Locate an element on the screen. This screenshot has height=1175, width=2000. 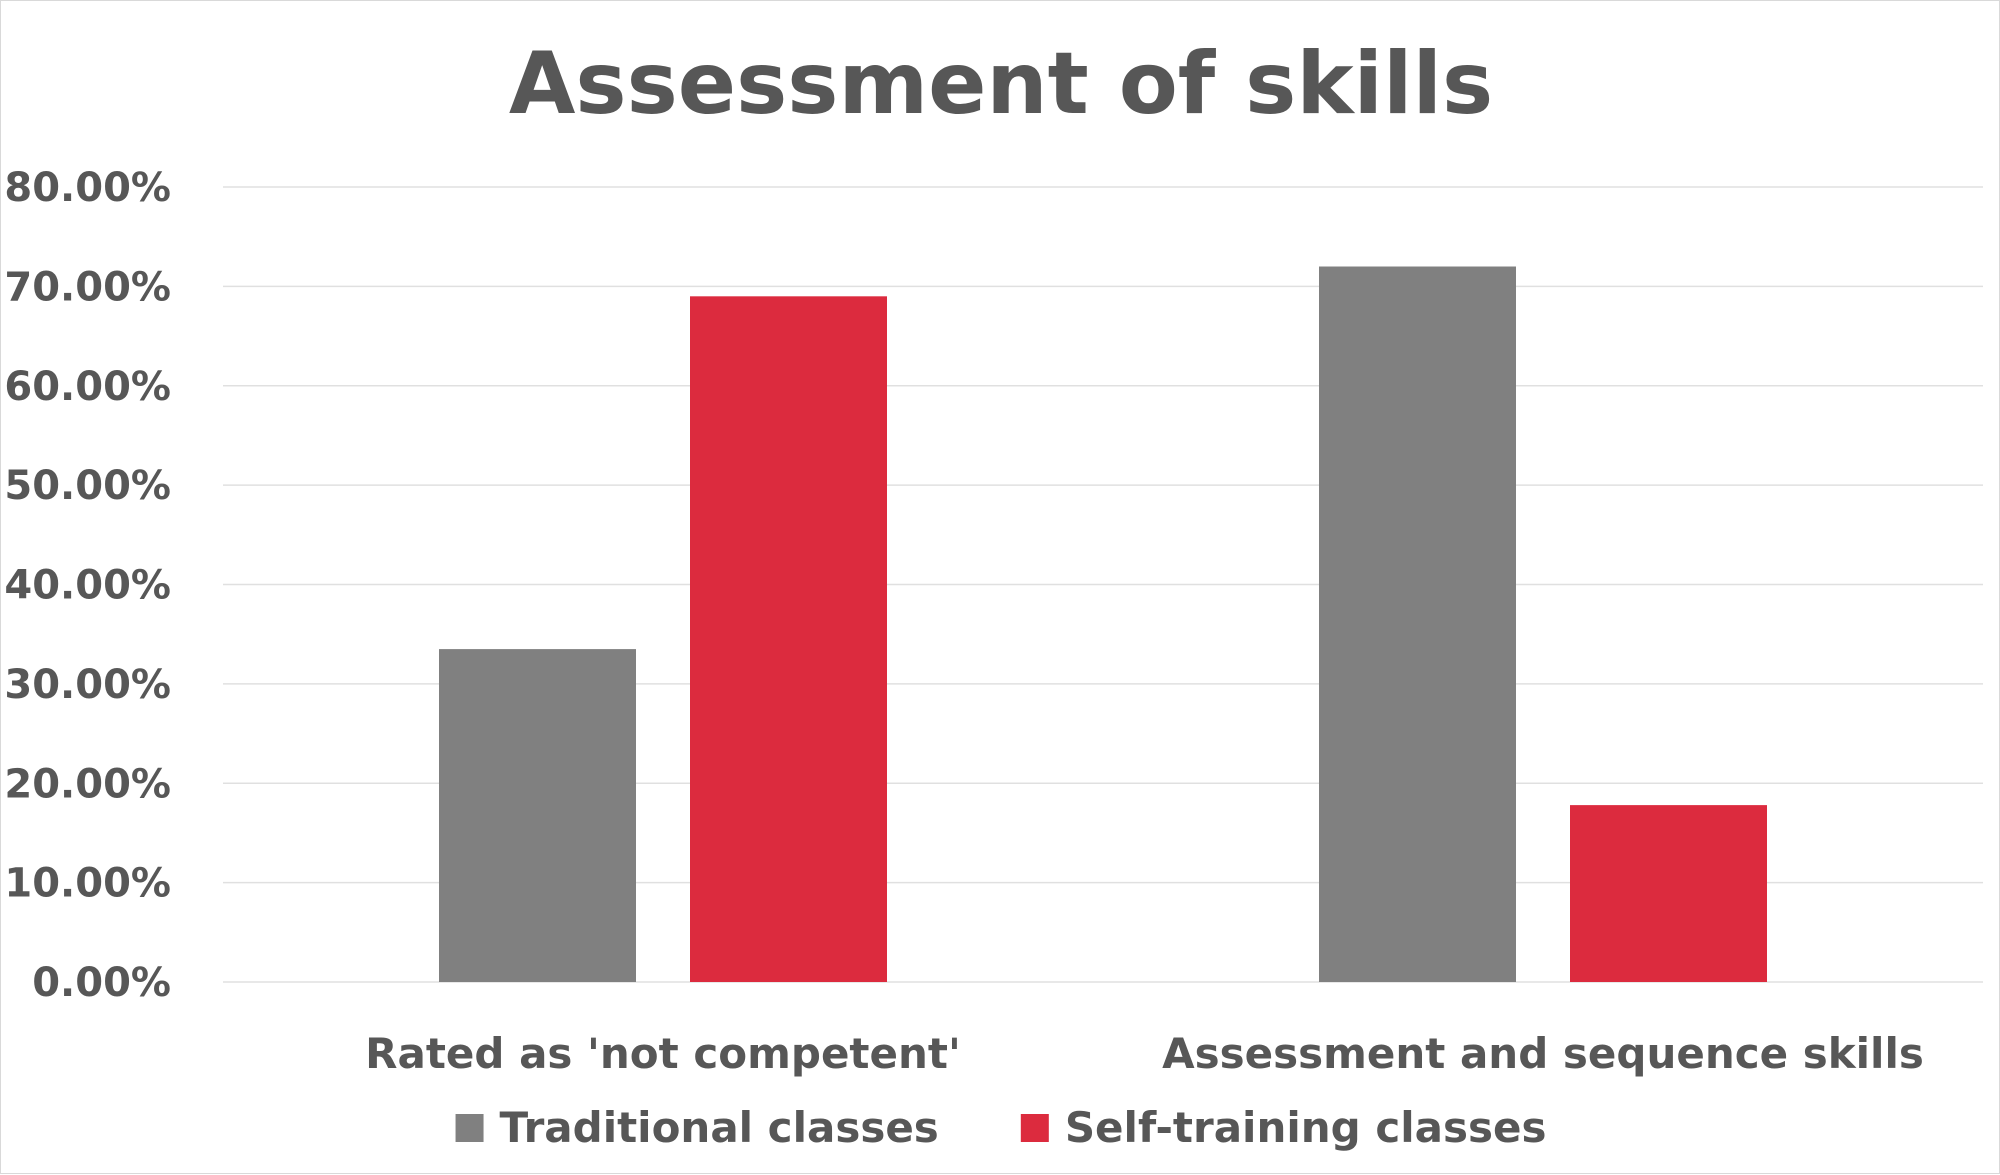
y-tick-label: 30.00% is located at coordinates (87, 685).